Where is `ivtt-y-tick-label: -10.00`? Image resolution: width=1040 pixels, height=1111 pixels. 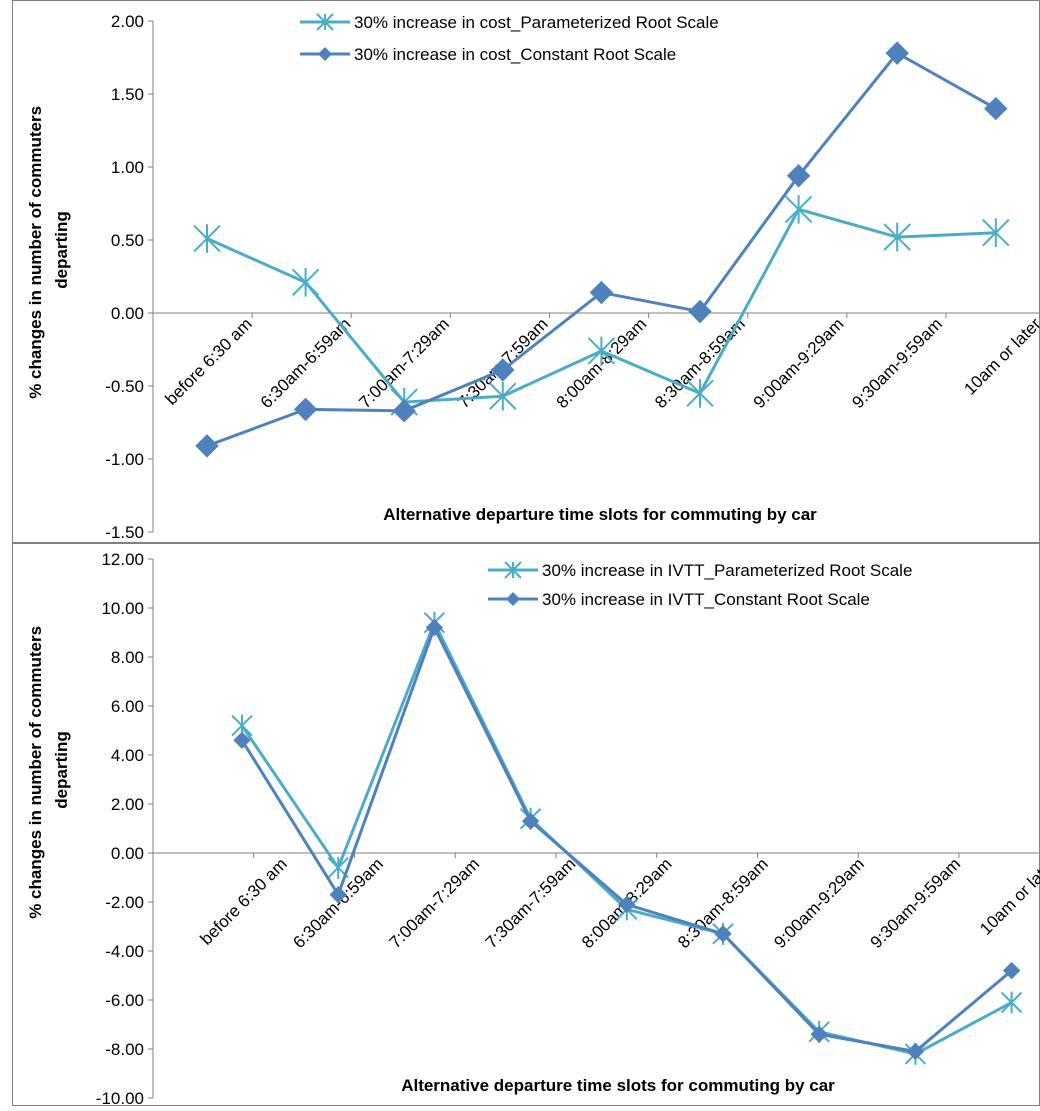
ivtt-y-tick-label: -10.00 is located at coordinates (120, 1097).